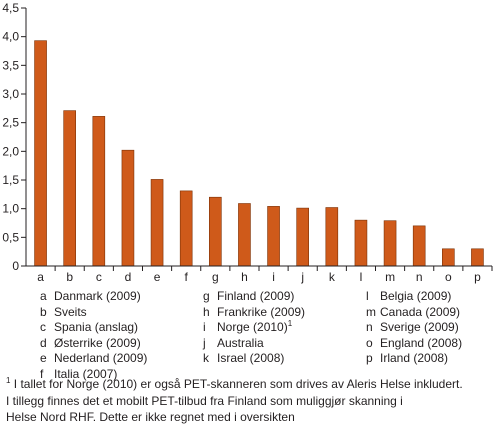 The height and width of the screenshot is (429, 500). Describe the element at coordinates (251, 358) in the screenshot. I see `legend-label: Israel (2008)` at that location.